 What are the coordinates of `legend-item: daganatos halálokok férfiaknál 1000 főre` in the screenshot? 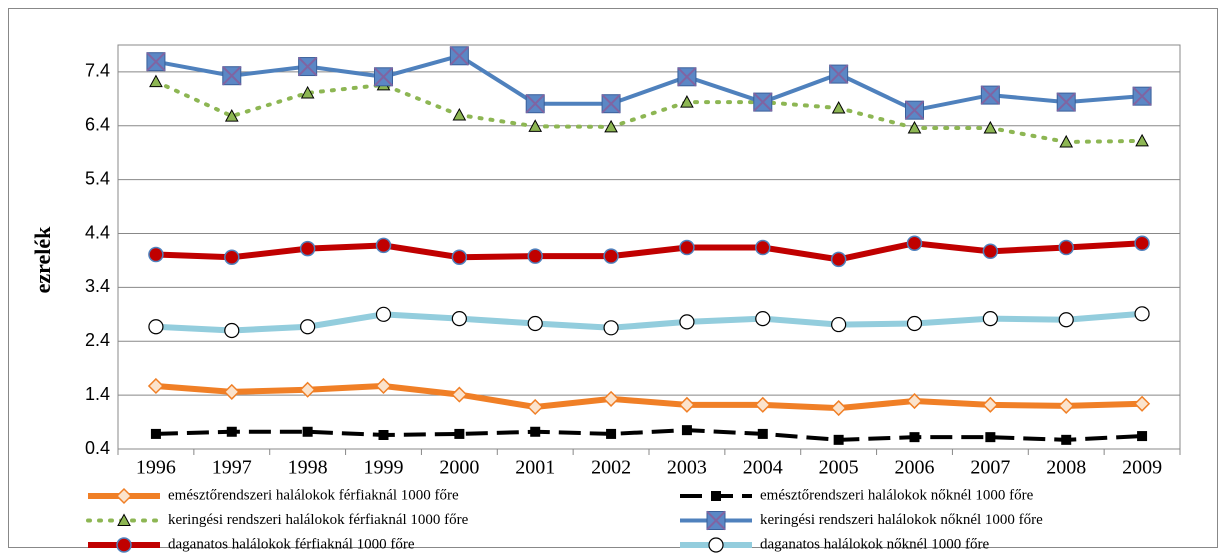 It's located at (251, 544).